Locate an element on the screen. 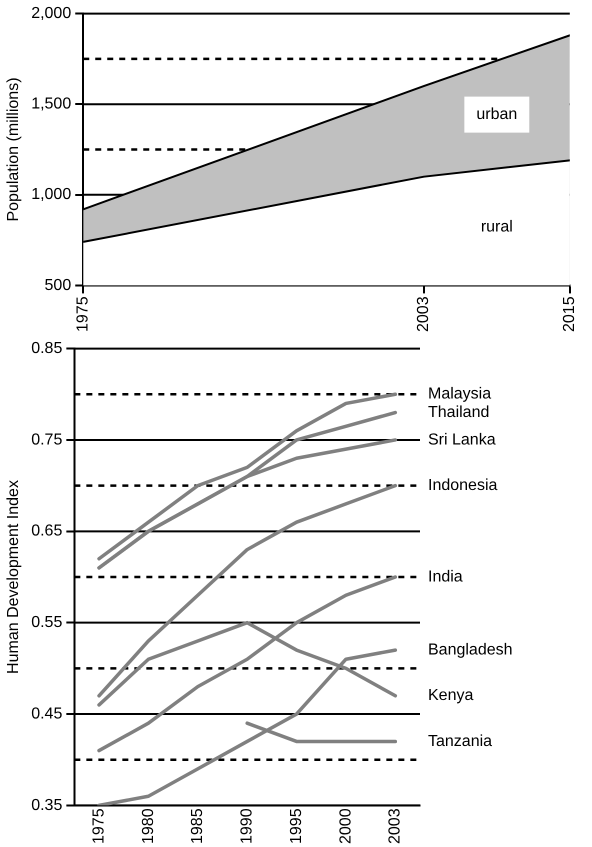  text: Sri Lanka is located at coordinates (462, 439).